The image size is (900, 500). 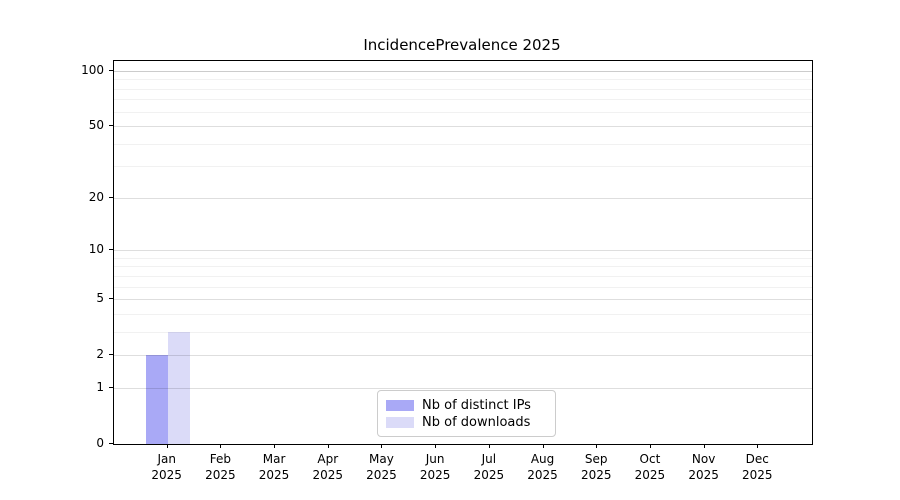 I want to click on x-tick-month-sep: Sep, so click(x=596, y=459).